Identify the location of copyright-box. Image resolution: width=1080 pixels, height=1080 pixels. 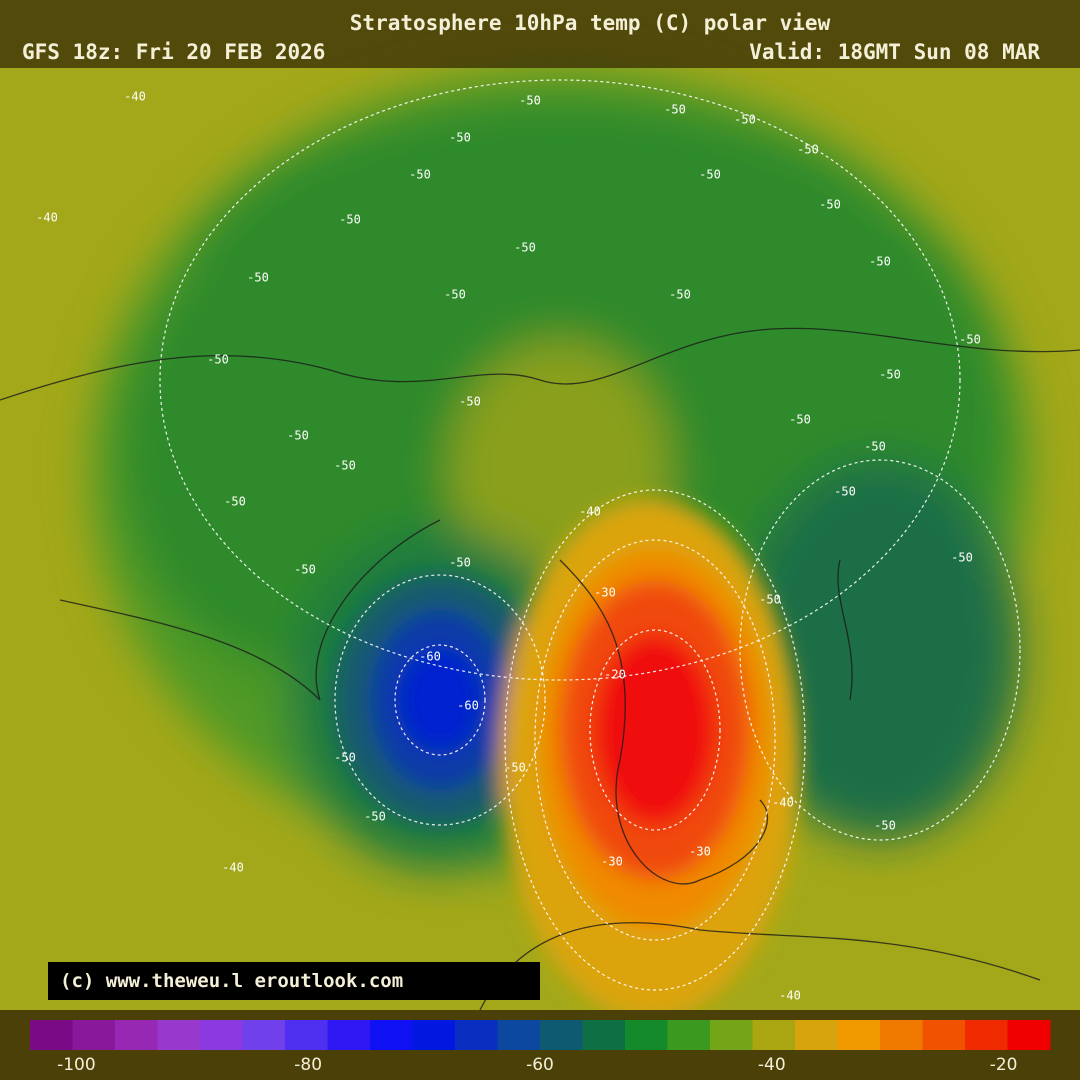
(294, 981).